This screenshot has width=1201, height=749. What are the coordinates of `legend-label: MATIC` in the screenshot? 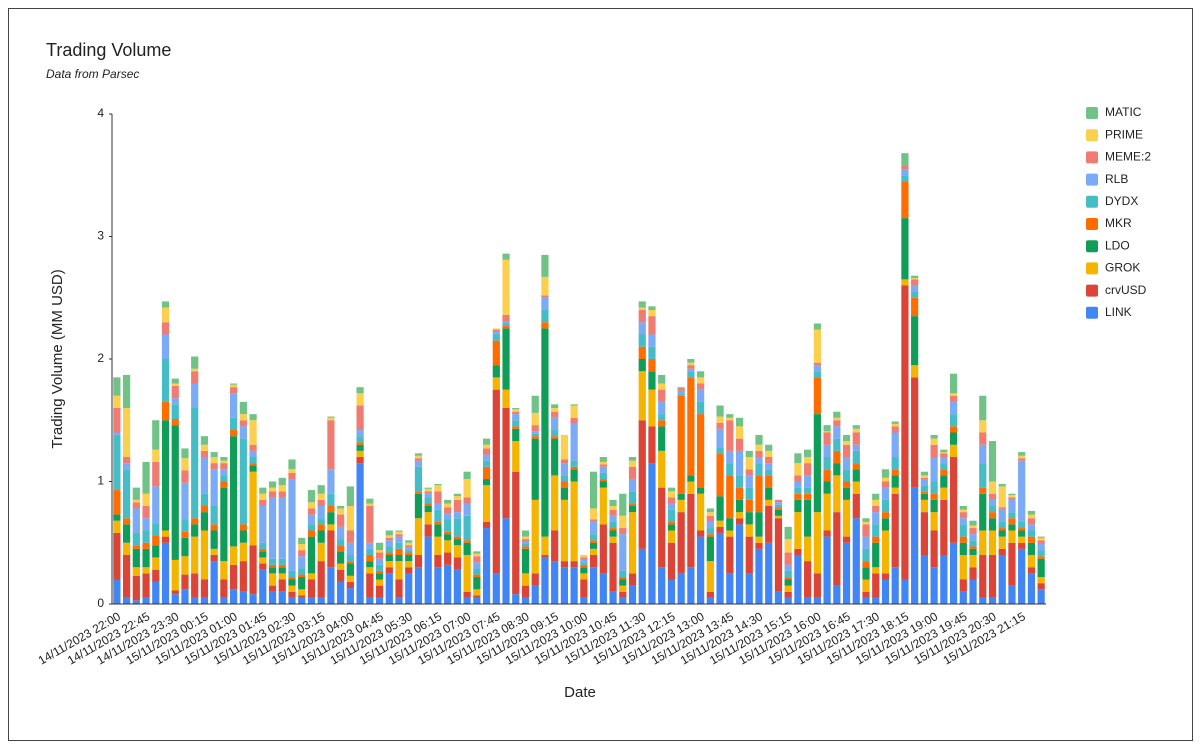 It's located at (1123, 112).